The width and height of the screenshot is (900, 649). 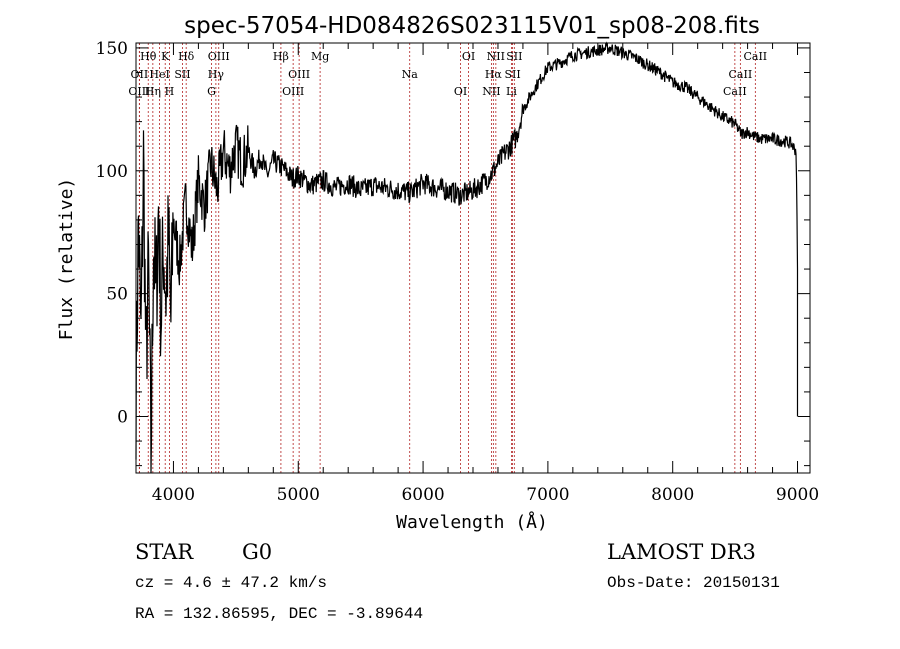 What do you see at coordinates (281, 56) in the screenshot?
I see `spectral-line-label: Hβ` at bounding box center [281, 56].